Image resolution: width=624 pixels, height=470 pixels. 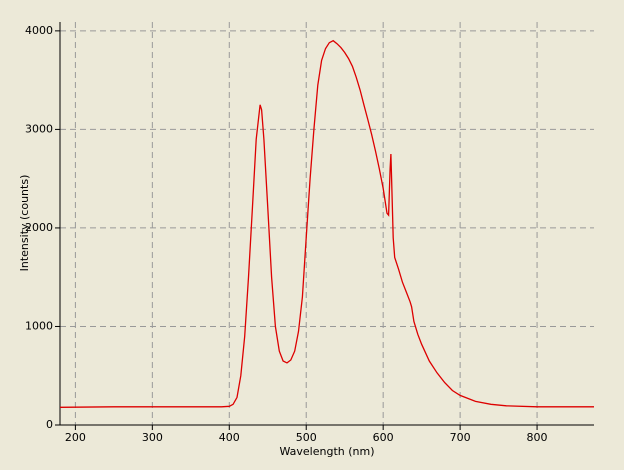 I want to click on y-tick-label: 3000, so click(x=39, y=128).